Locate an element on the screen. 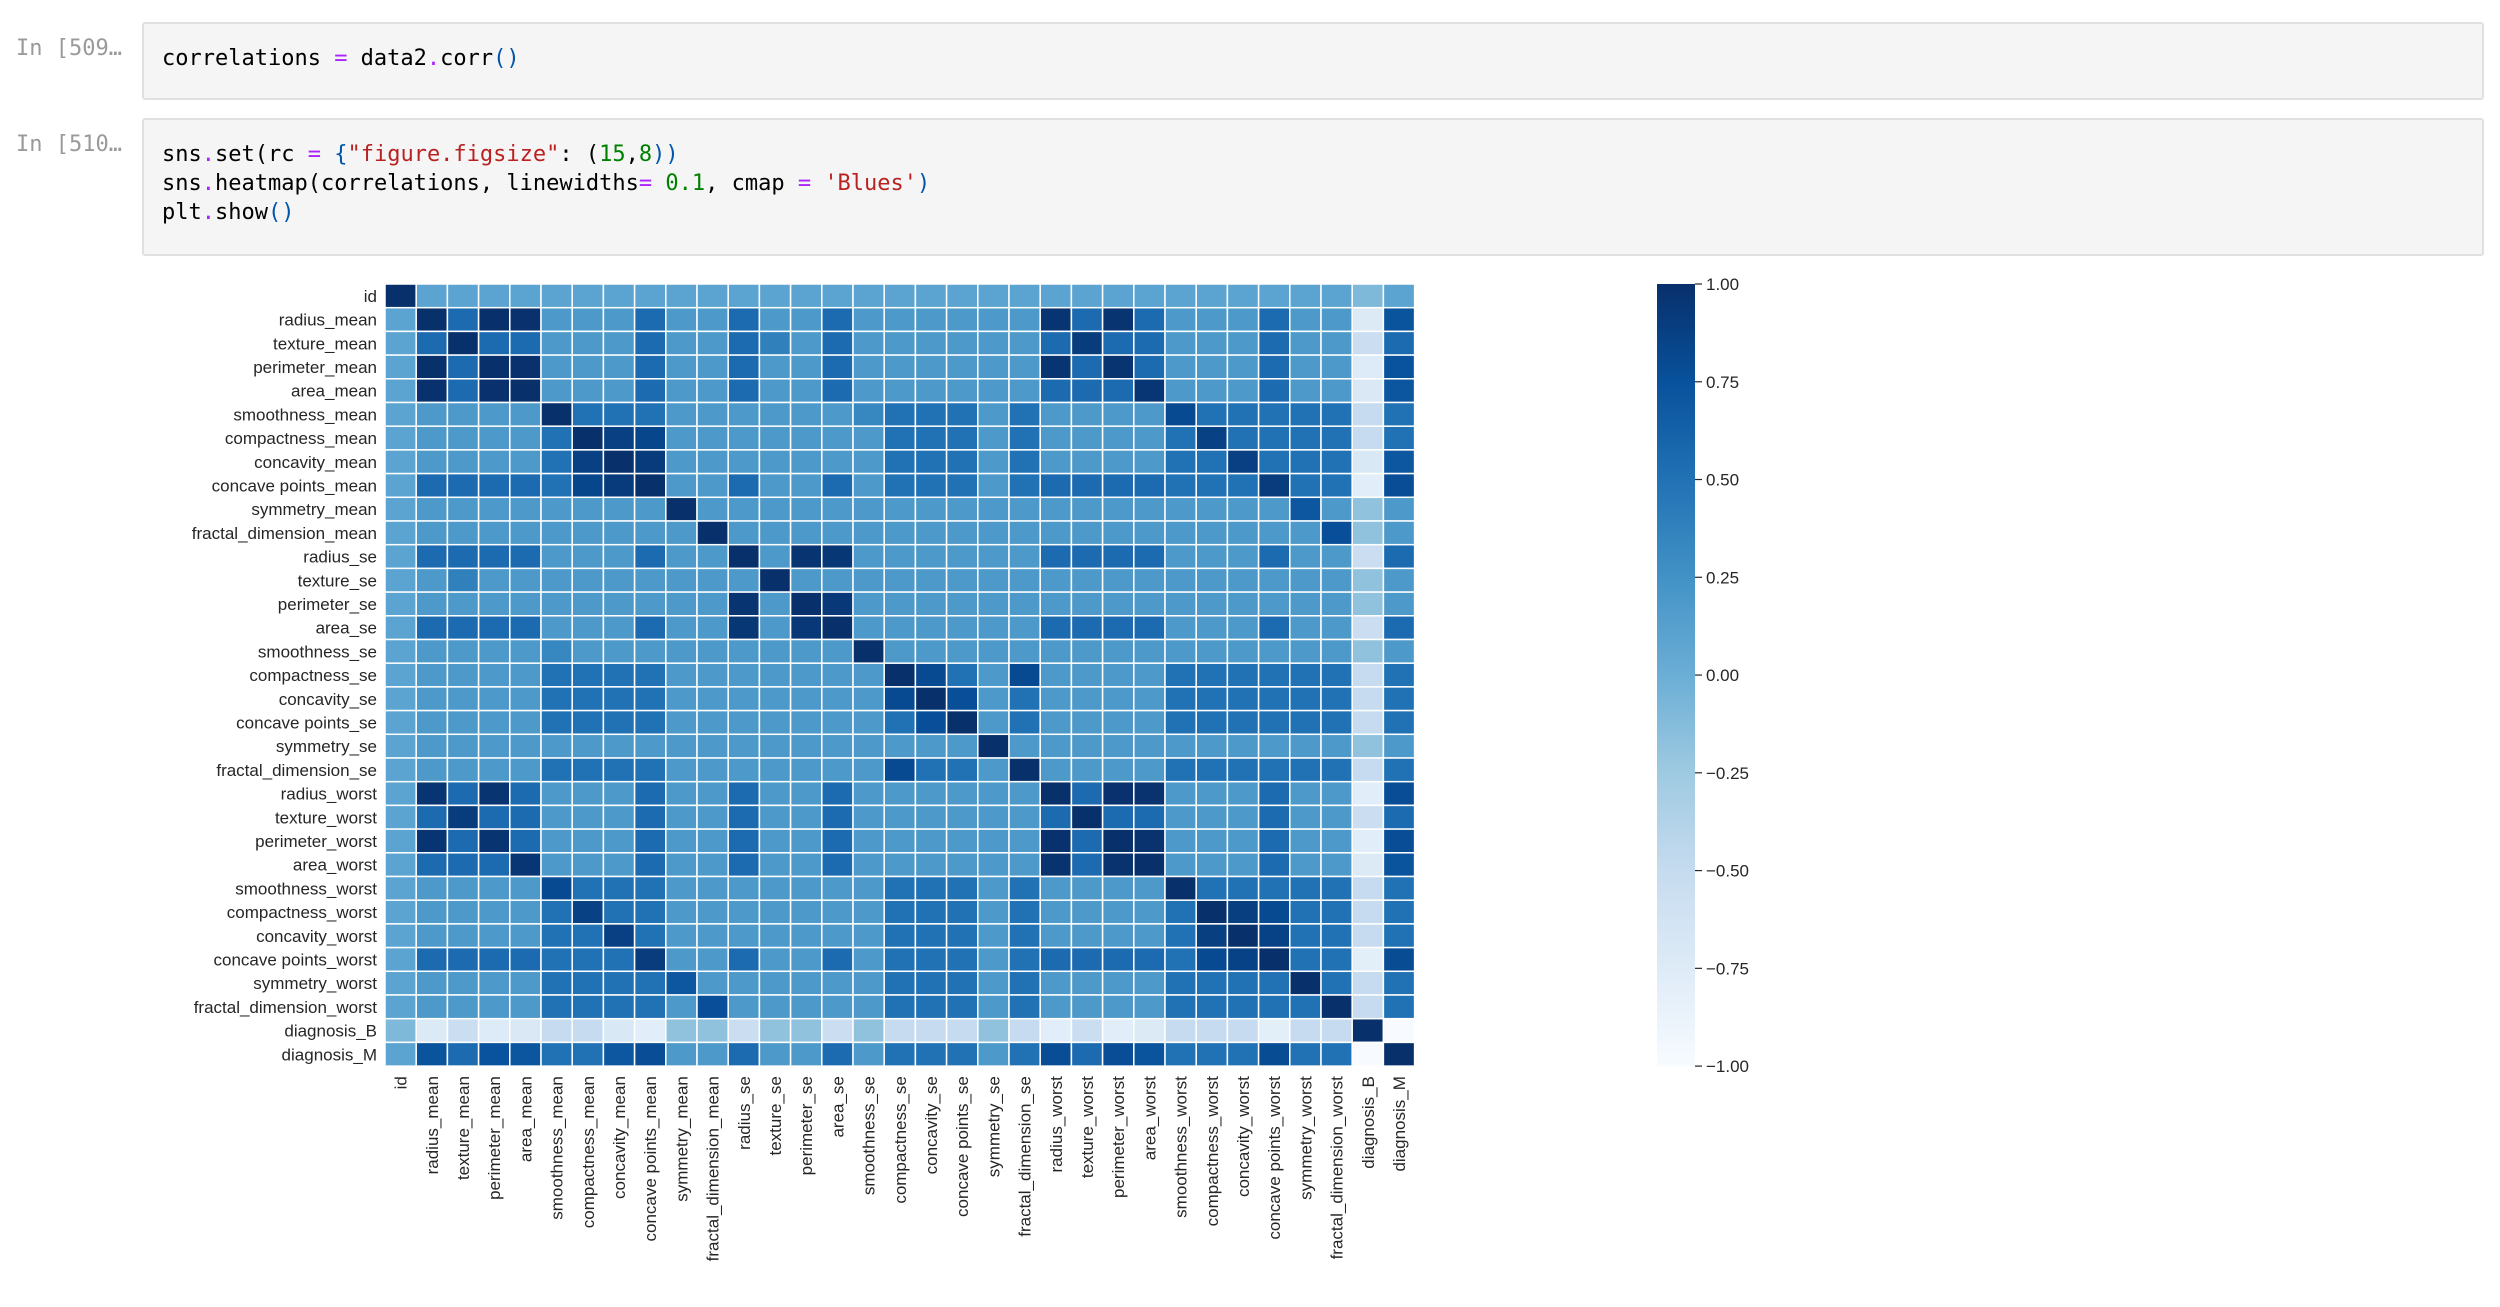  code-editor: correlations = data2.corr() is located at coordinates (1313, 58).